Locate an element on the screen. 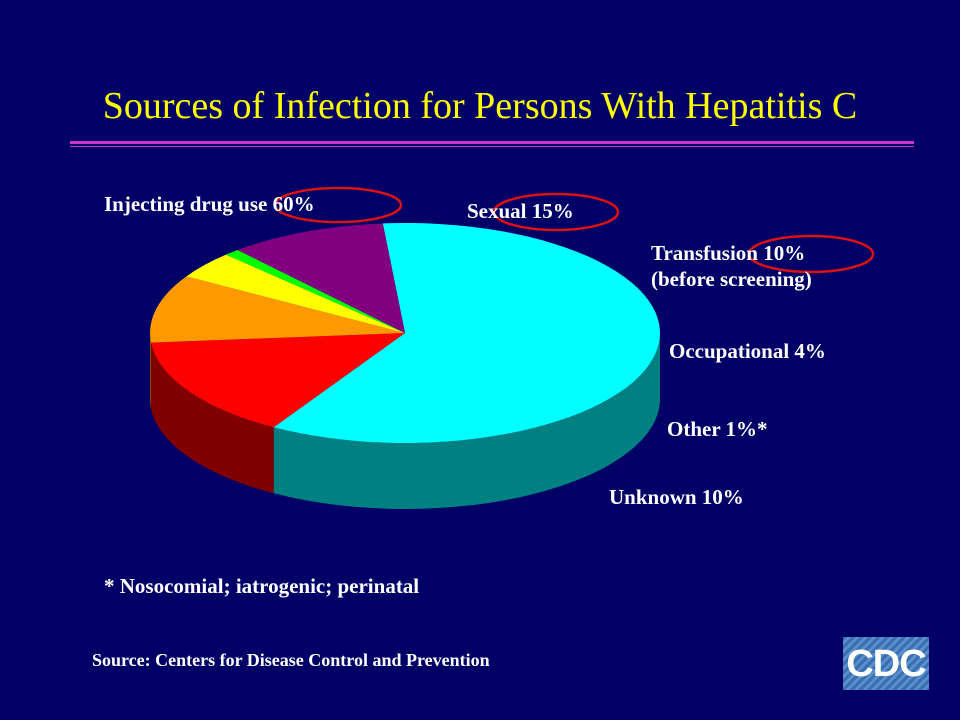 The image size is (960, 720). cdc-logo-text: CDC is located at coordinates (886, 664).